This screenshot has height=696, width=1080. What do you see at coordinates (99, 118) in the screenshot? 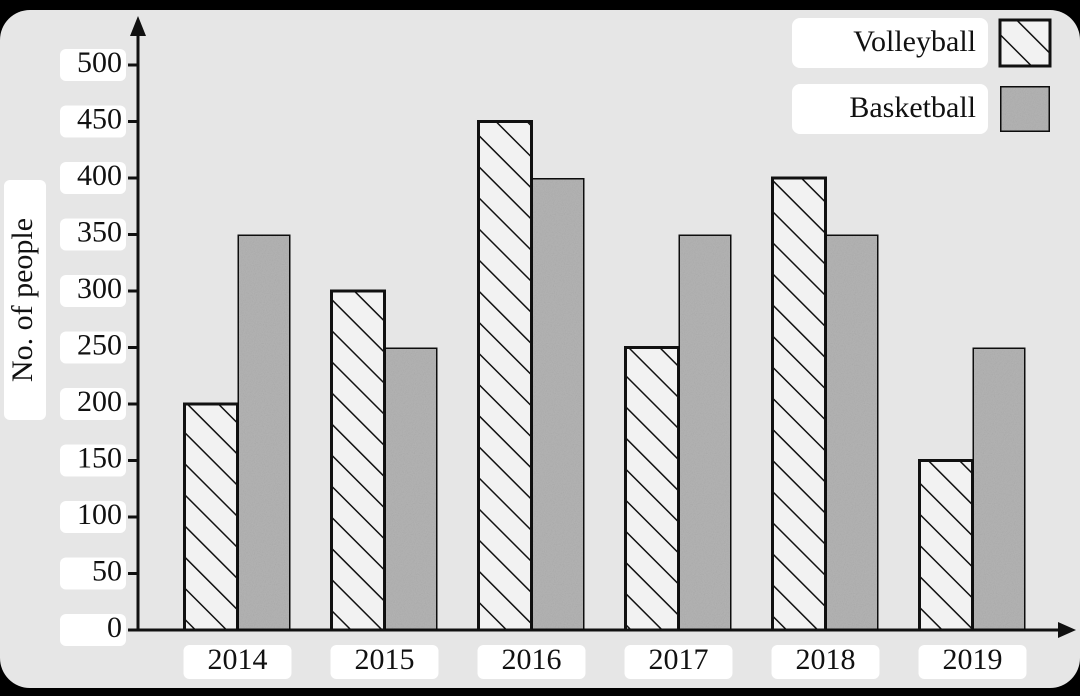
I see `y-tick-label: 450` at bounding box center [99, 118].